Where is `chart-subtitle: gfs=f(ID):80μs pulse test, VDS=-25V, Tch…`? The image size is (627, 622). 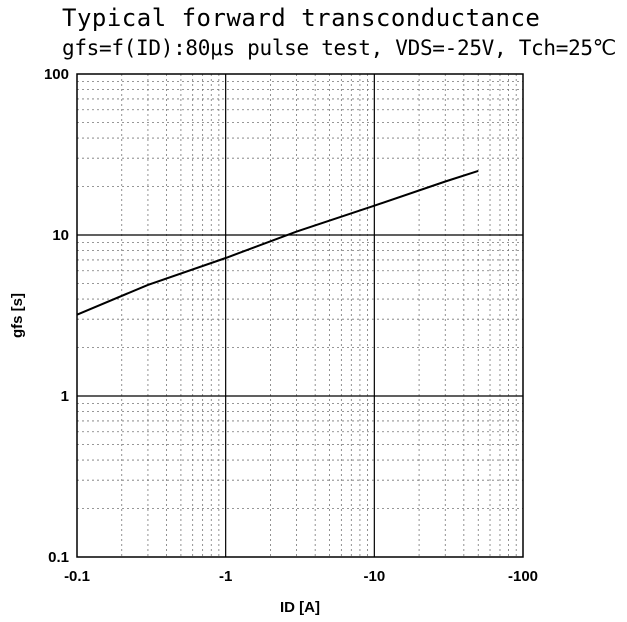
chart-subtitle: gfs=f(ID):80μs pulse test, VDS=-25V, Tch… is located at coordinates (339, 48).